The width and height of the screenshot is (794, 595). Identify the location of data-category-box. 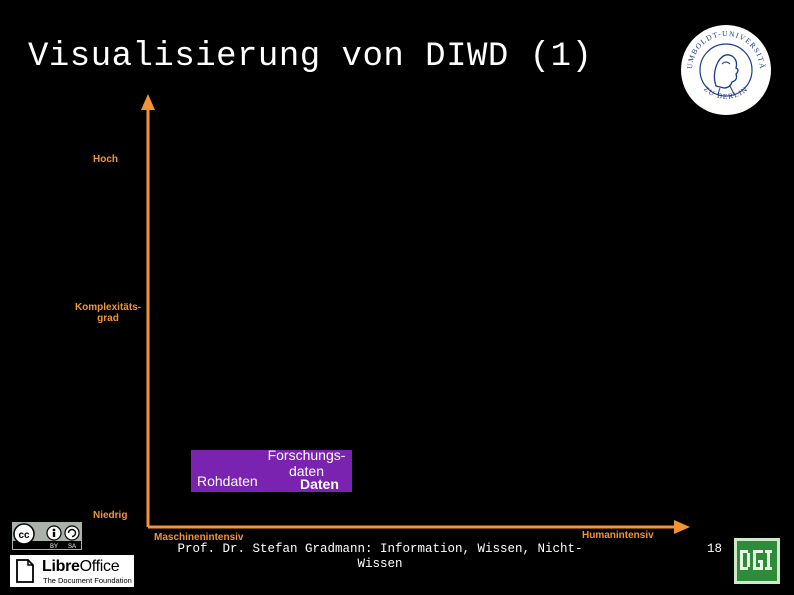
(271, 471).